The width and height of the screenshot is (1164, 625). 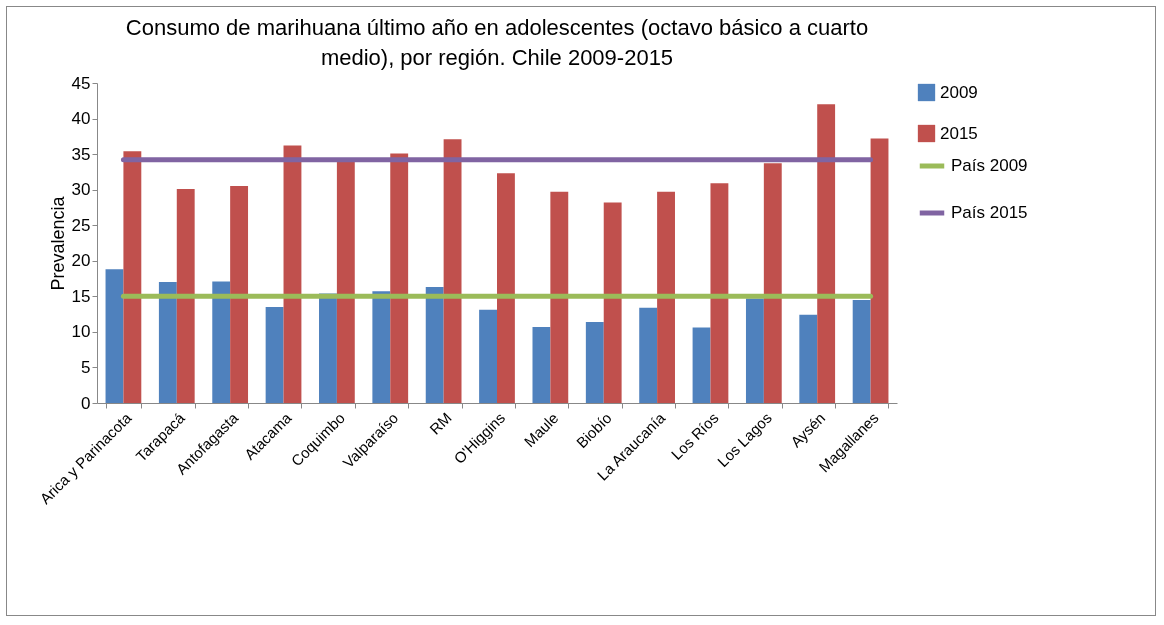 I want to click on legend-label: País 2009, so click(x=989, y=165).